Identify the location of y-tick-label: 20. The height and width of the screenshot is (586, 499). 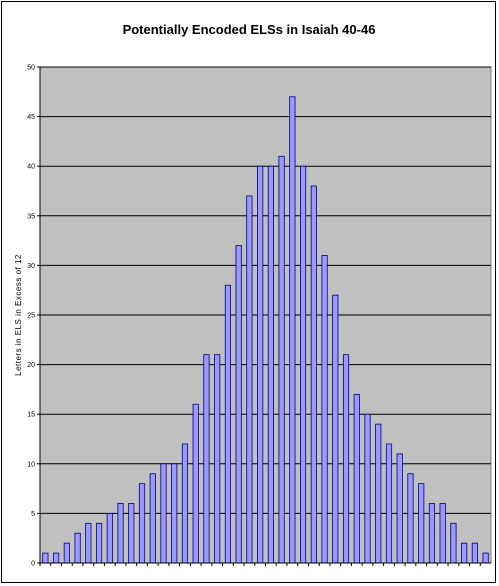
(31, 365).